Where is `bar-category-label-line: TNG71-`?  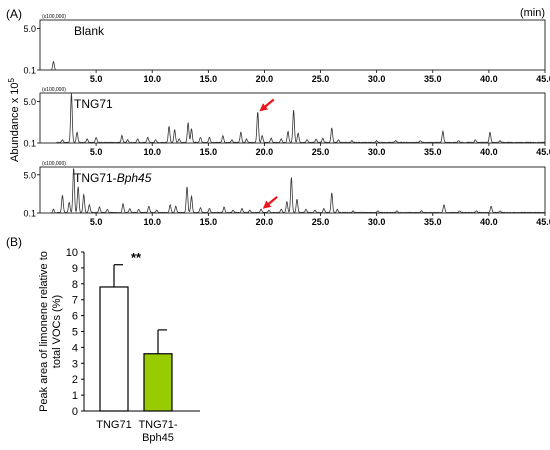 bar-category-label-line: TNG71- is located at coordinates (157, 425).